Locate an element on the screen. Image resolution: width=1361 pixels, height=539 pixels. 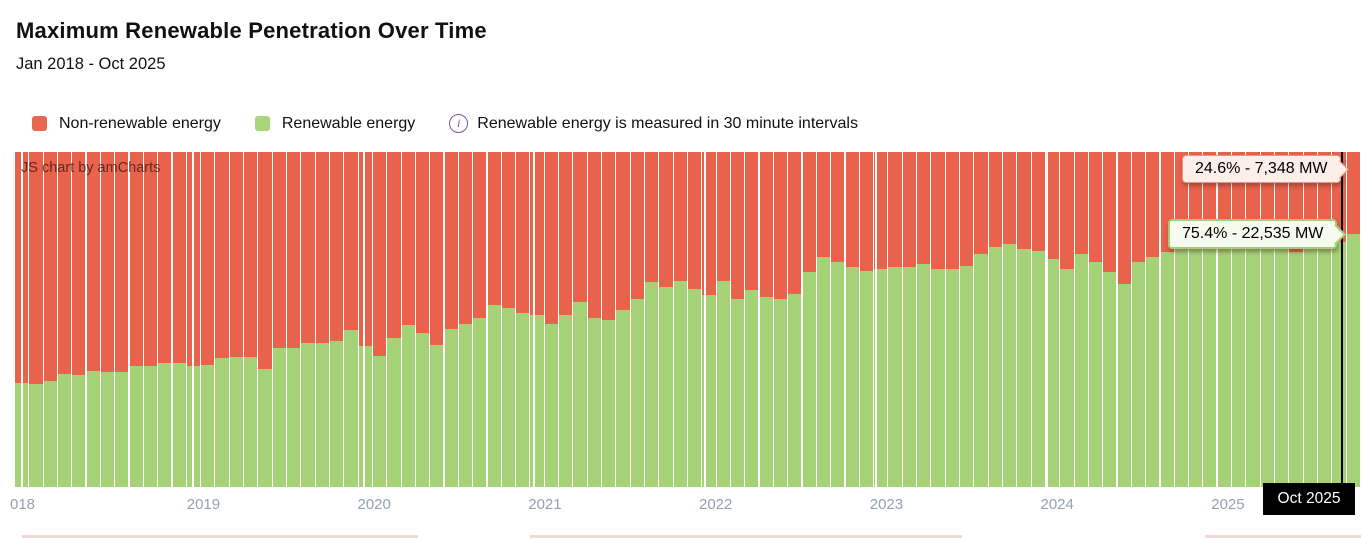
legend-item-non-renewable: Non-renewable energy is located at coordinates (126, 124).